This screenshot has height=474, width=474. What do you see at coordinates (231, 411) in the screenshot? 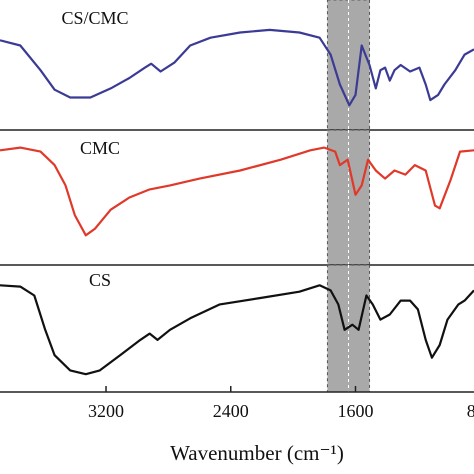
I see `x-tick-label: 2400` at bounding box center [231, 411].